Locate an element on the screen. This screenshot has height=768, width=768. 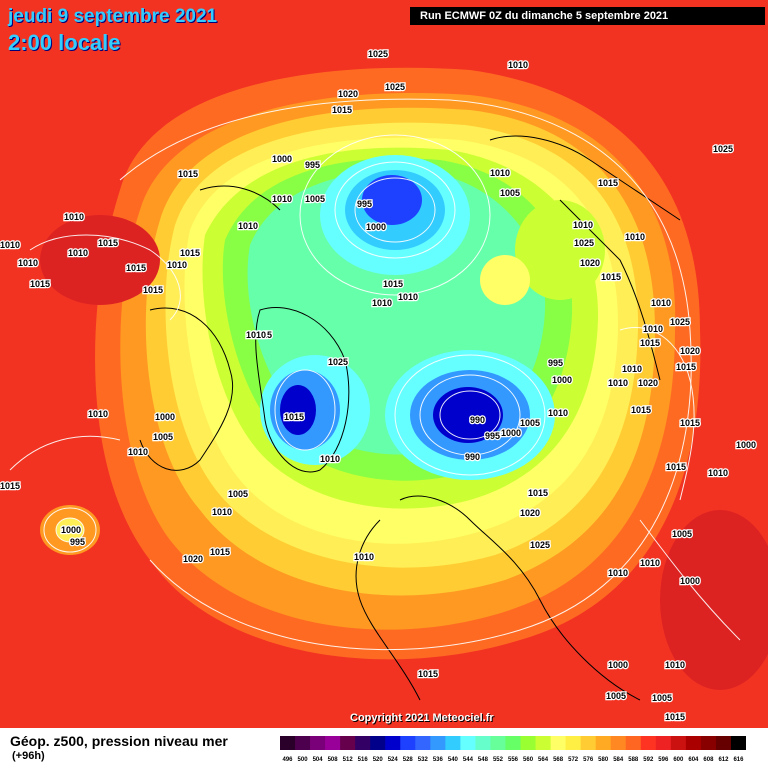
ridge-central is located at coordinates (505, 280).